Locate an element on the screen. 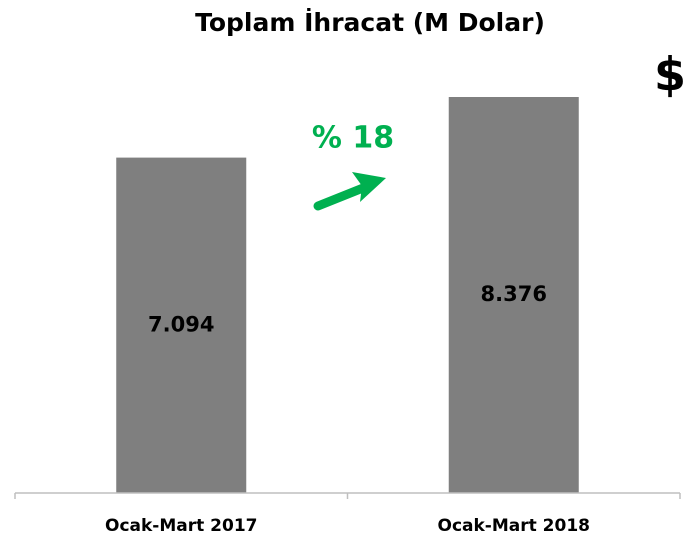 This screenshot has width=697, height=544. dollar-sign: $ is located at coordinates (670, 75).